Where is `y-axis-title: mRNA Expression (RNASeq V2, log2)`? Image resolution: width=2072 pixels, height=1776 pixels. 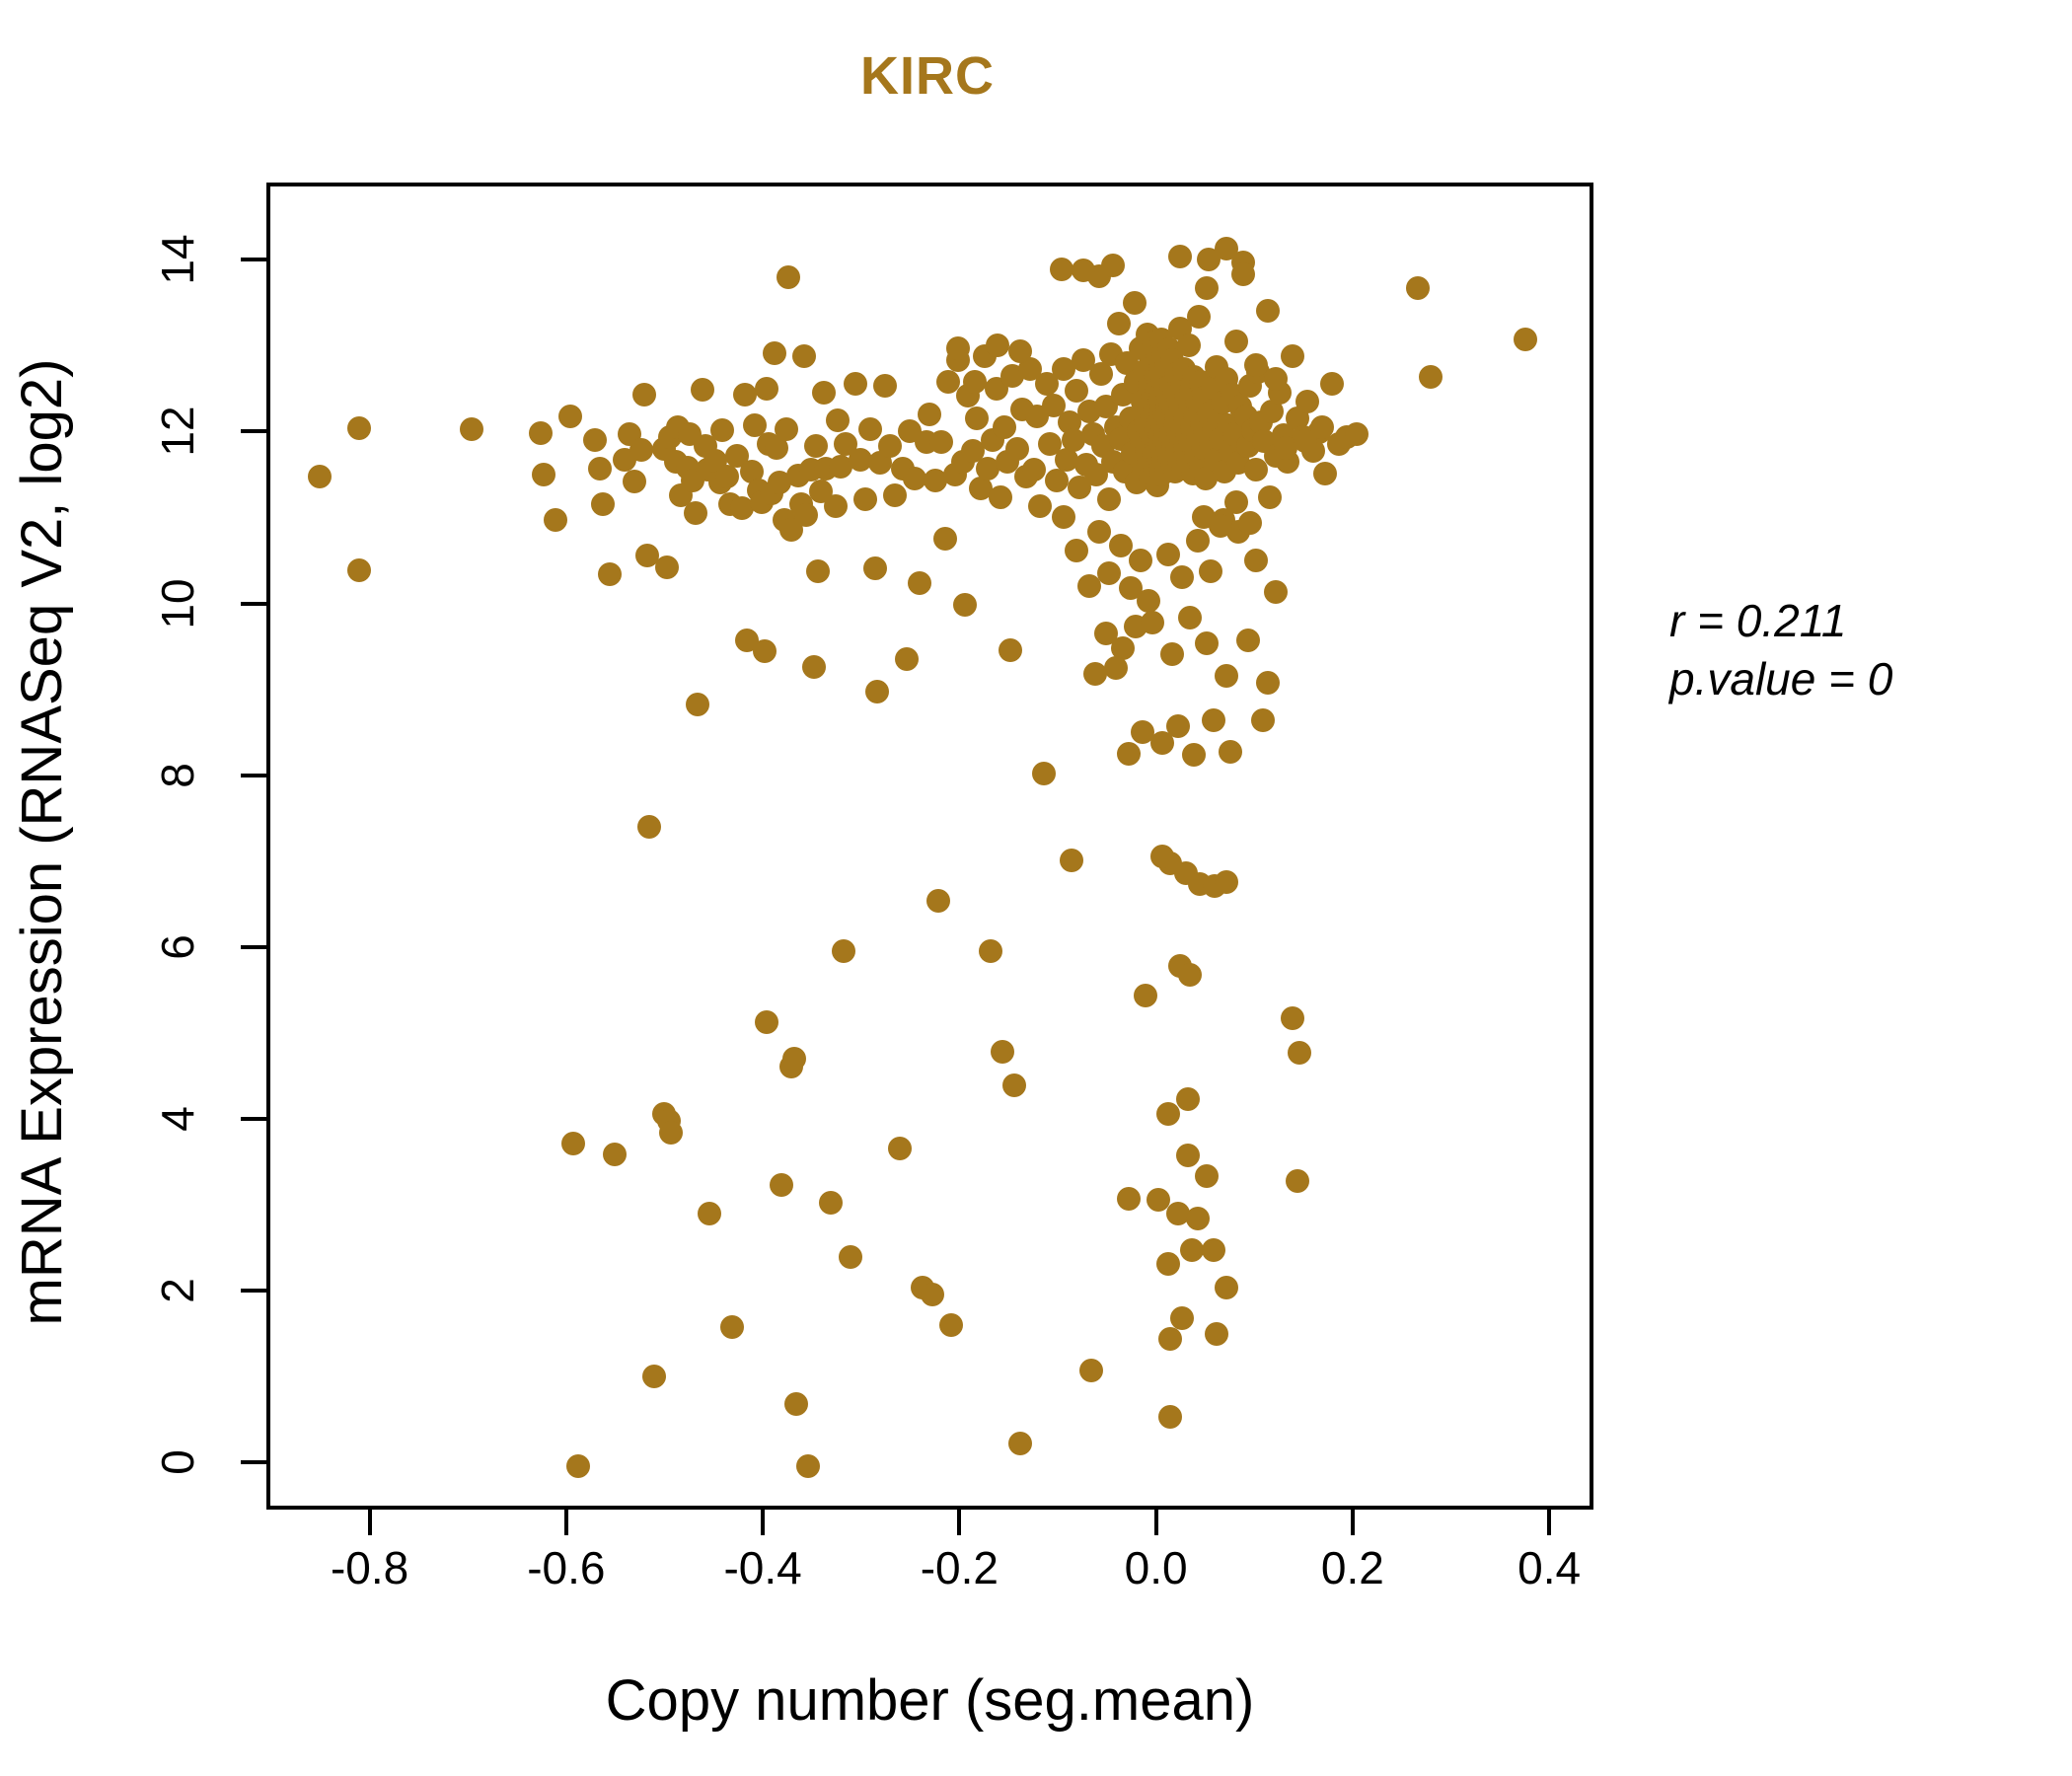 y-axis-title: mRNA Expression (RNASeq V2, log2) is located at coordinates (42, 842).